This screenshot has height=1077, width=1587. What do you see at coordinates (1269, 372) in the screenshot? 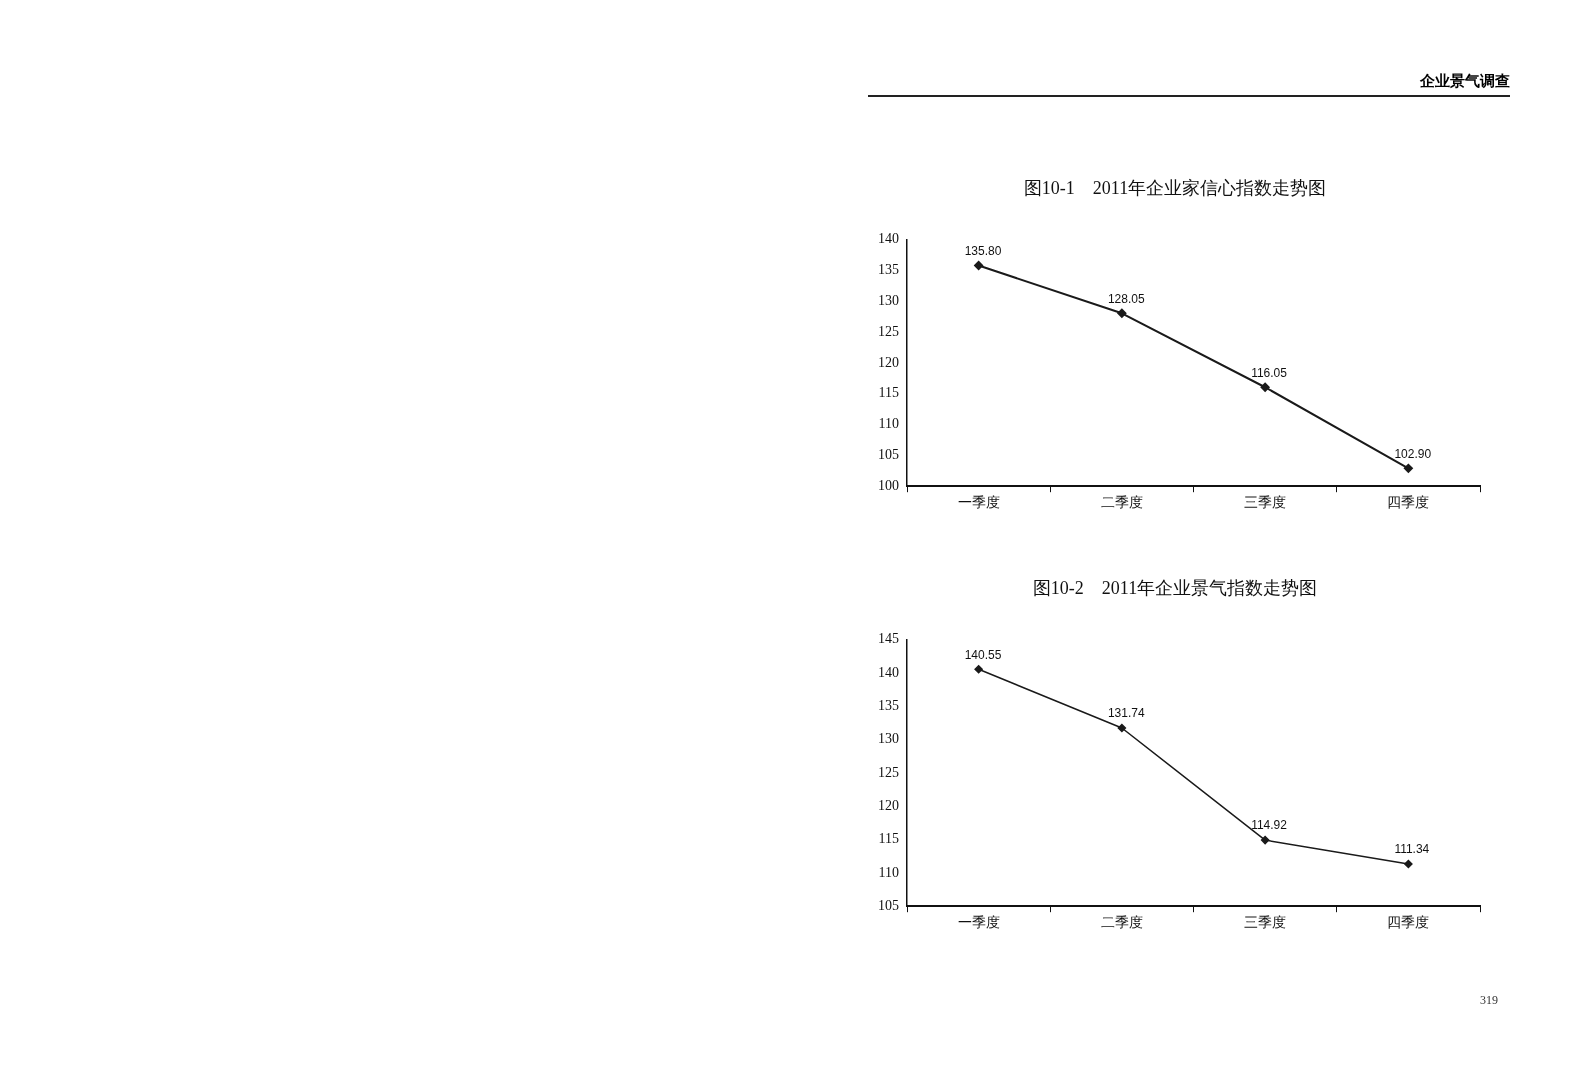
I see `data-label: 116.05` at bounding box center [1269, 372].